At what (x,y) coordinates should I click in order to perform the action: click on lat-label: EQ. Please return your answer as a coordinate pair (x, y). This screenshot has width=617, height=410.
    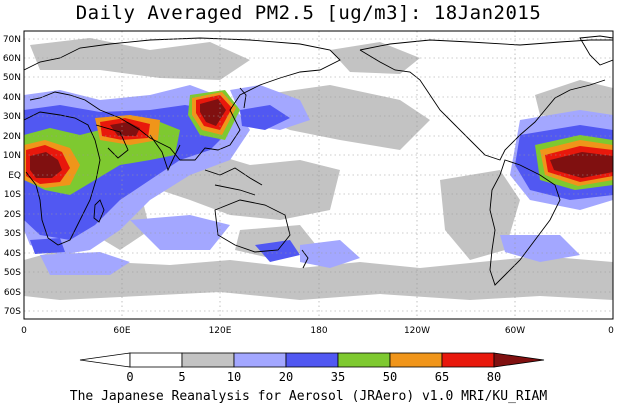
    Looking at the image, I should click on (14, 176).